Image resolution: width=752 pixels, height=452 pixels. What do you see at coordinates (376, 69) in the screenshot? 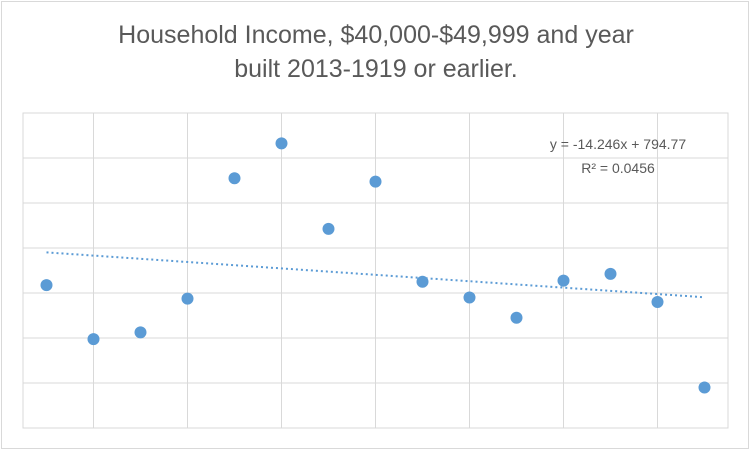
I see `chart-title-line-2: built 2013-1919 or earlier.` at bounding box center [376, 69].